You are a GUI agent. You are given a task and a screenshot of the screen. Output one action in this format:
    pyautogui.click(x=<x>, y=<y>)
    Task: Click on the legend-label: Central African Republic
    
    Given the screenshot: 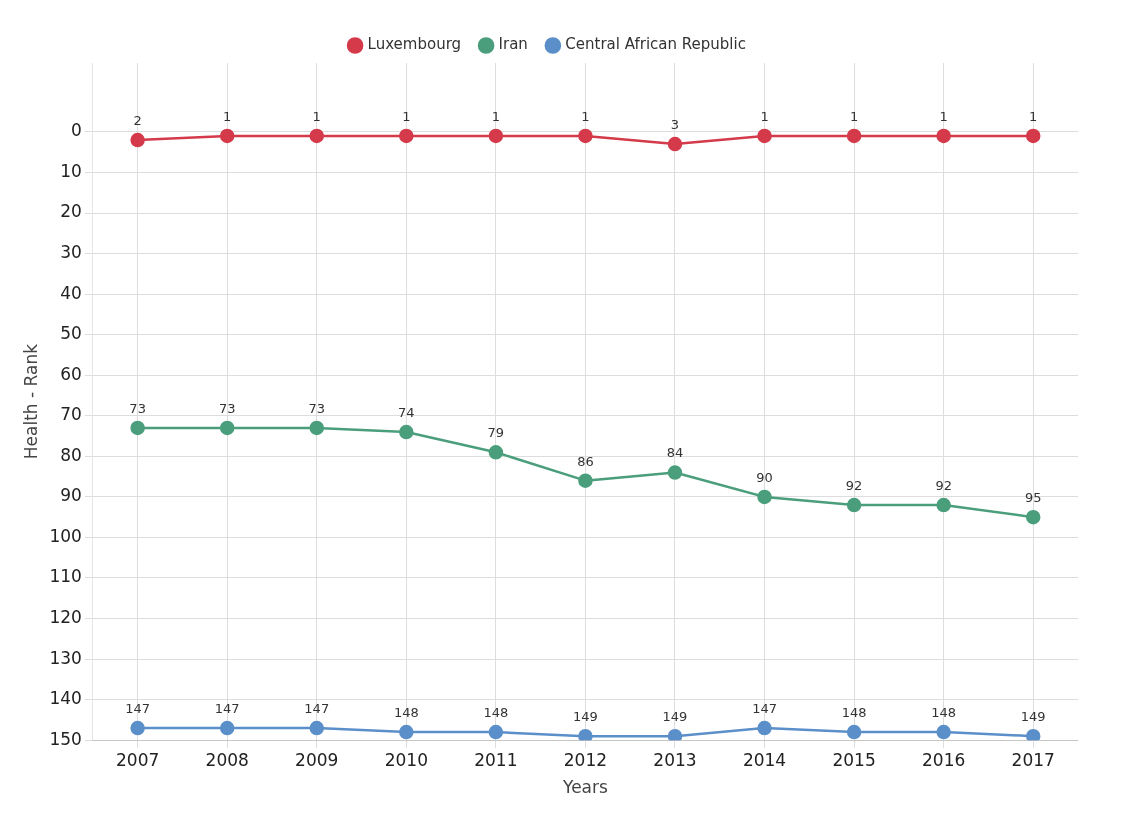 What is the action you would take?
    pyautogui.click(x=655, y=44)
    